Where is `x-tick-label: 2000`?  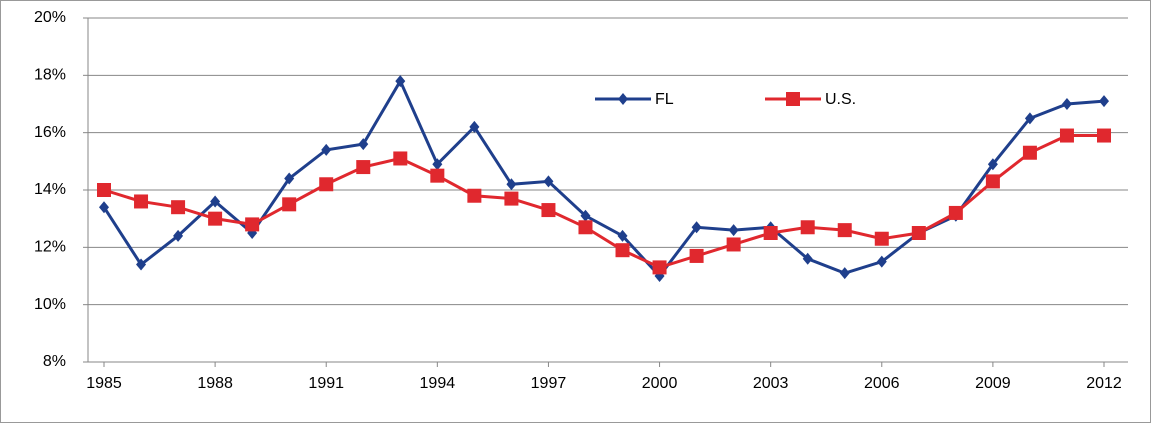
x-tick-label: 2000 is located at coordinates (660, 383).